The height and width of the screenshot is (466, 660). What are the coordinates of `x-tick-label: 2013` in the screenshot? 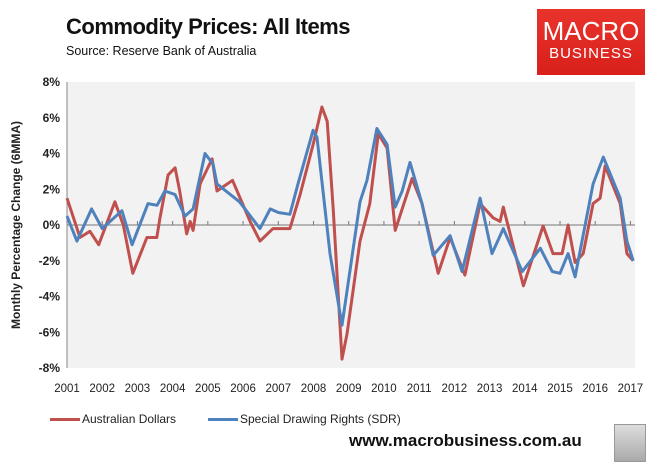 It's located at (490, 389).